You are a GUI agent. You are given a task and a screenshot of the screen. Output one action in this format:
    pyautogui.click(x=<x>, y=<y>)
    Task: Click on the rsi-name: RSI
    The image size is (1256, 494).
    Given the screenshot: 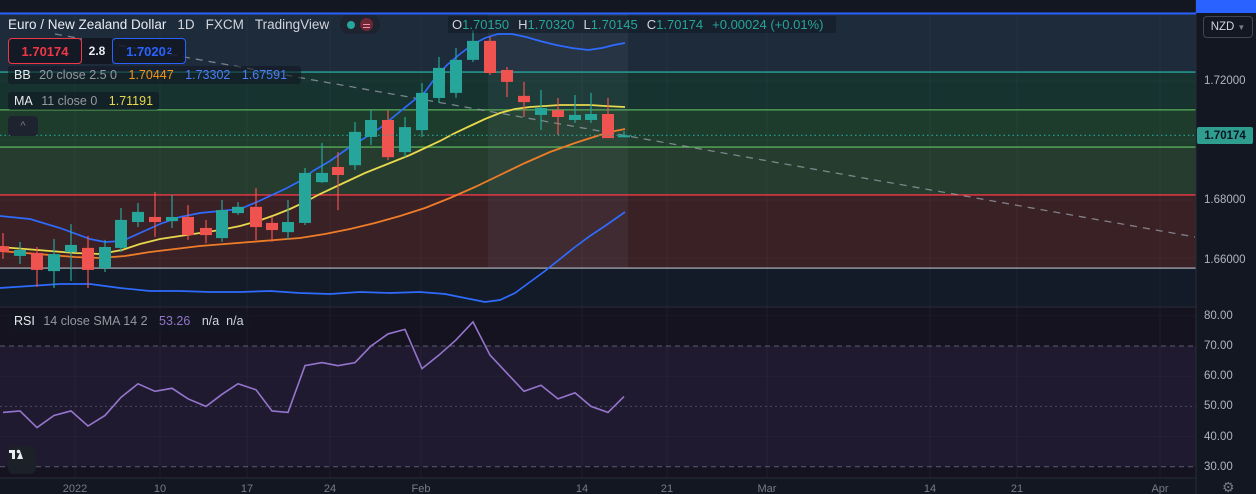 What is the action you would take?
    pyautogui.click(x=24, y=321)
    